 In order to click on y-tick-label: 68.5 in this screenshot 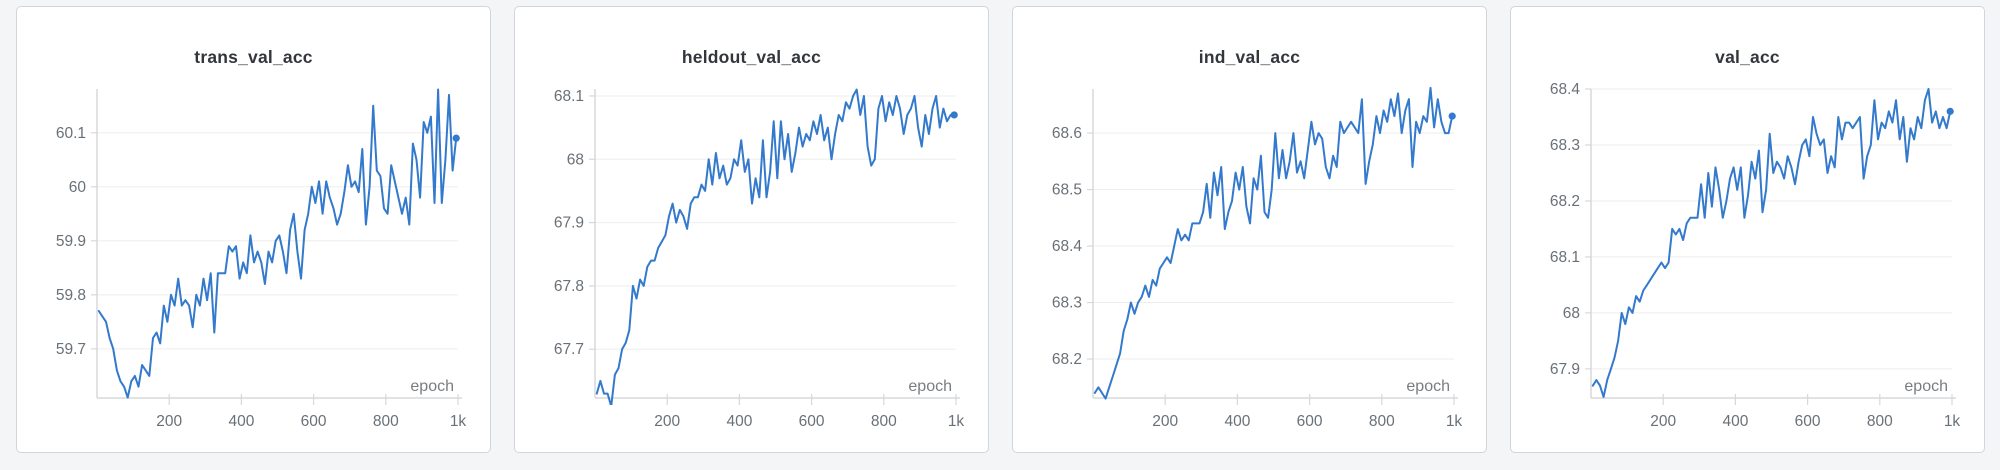, I will do `click(1067, 190)`.